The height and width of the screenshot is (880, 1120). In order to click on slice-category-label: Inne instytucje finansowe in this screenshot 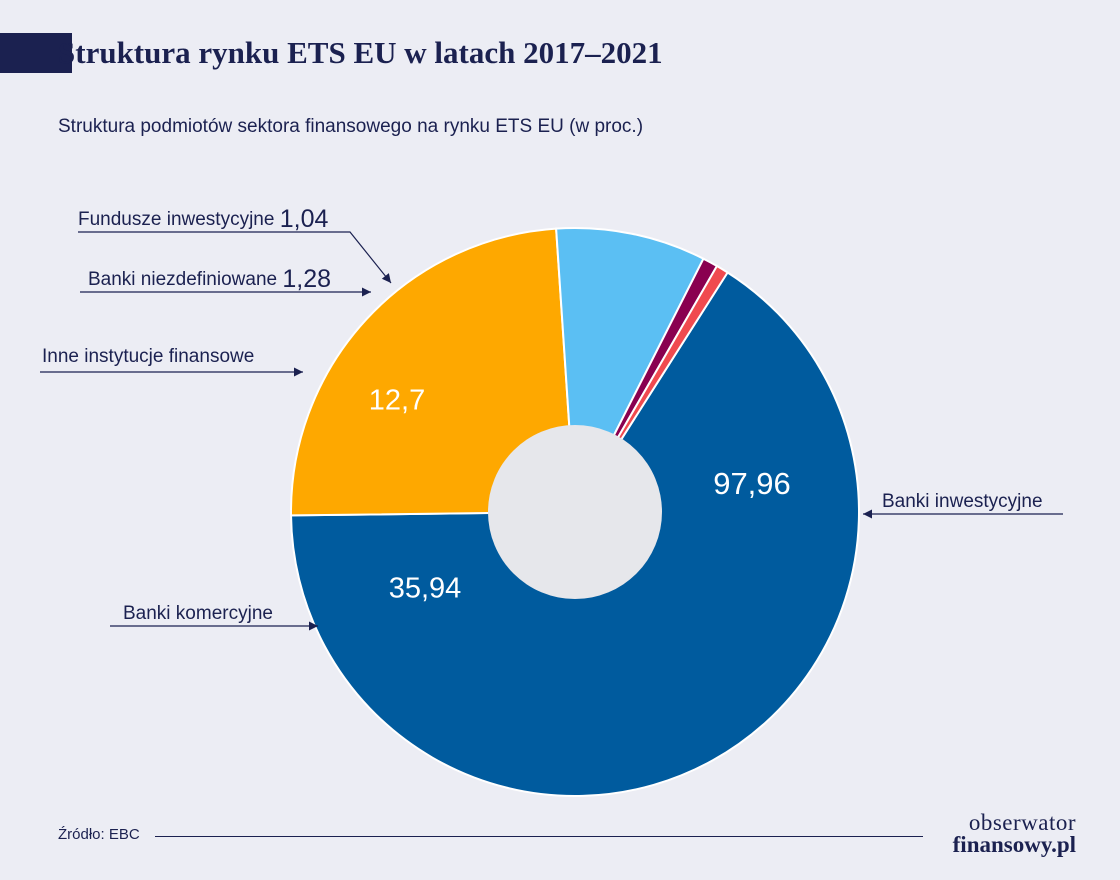, I will do `click(148, 356)`.